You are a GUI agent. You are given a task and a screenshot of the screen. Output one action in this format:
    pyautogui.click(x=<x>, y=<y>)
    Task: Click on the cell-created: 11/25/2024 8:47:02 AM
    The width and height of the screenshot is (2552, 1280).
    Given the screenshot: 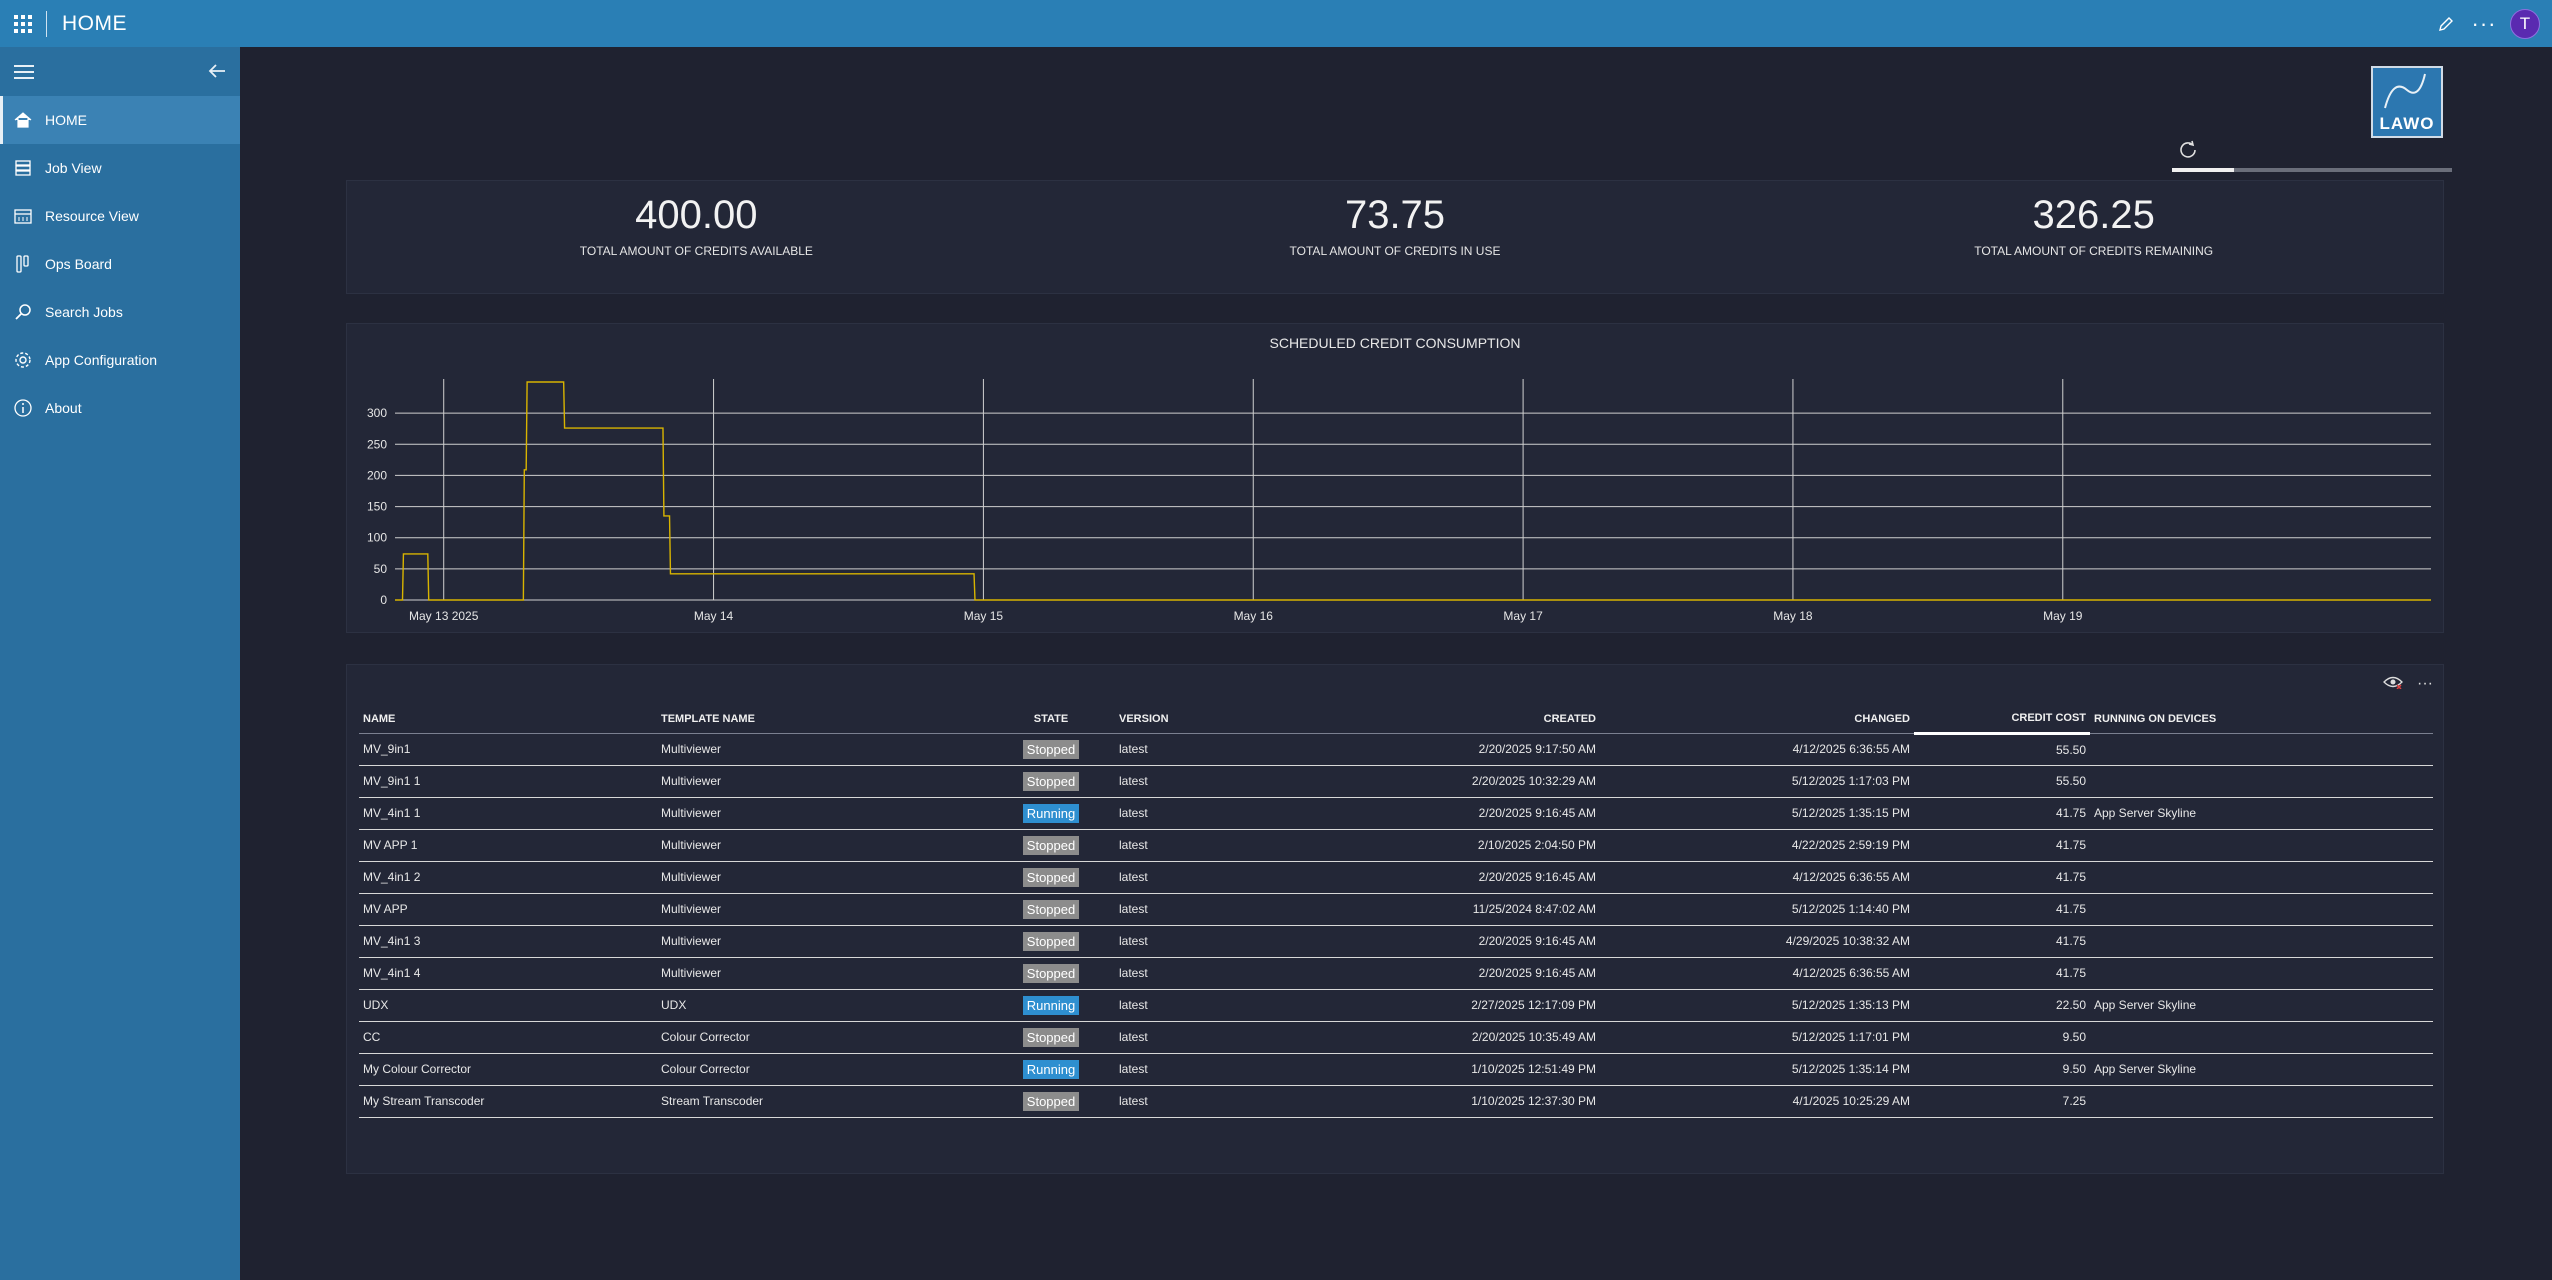 What is the action you would take?
    pyautogui.click(x=1395, y=909)
    